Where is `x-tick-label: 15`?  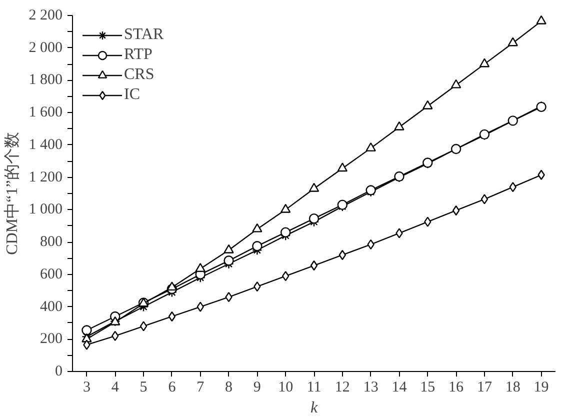
x-tick-label: 15 is located at coordinates (428, 388).